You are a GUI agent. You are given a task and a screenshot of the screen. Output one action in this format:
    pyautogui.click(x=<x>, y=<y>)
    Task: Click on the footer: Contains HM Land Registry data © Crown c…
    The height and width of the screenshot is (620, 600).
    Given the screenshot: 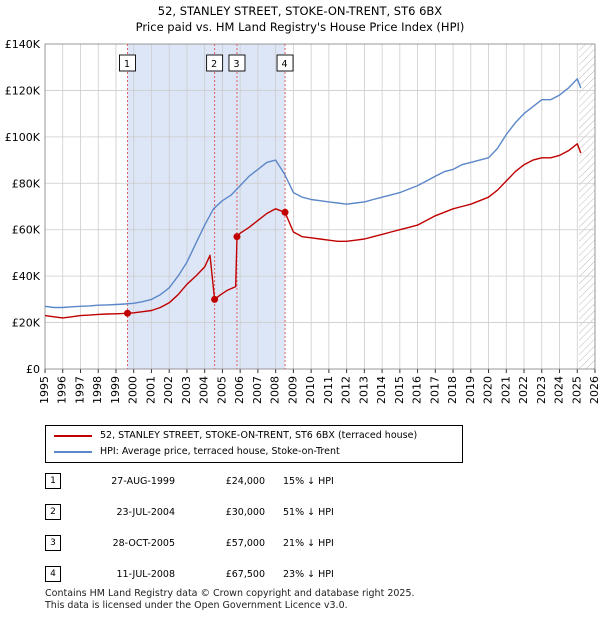 What is the action you would take?
    pyautogui.click(x=230, y=600)
    